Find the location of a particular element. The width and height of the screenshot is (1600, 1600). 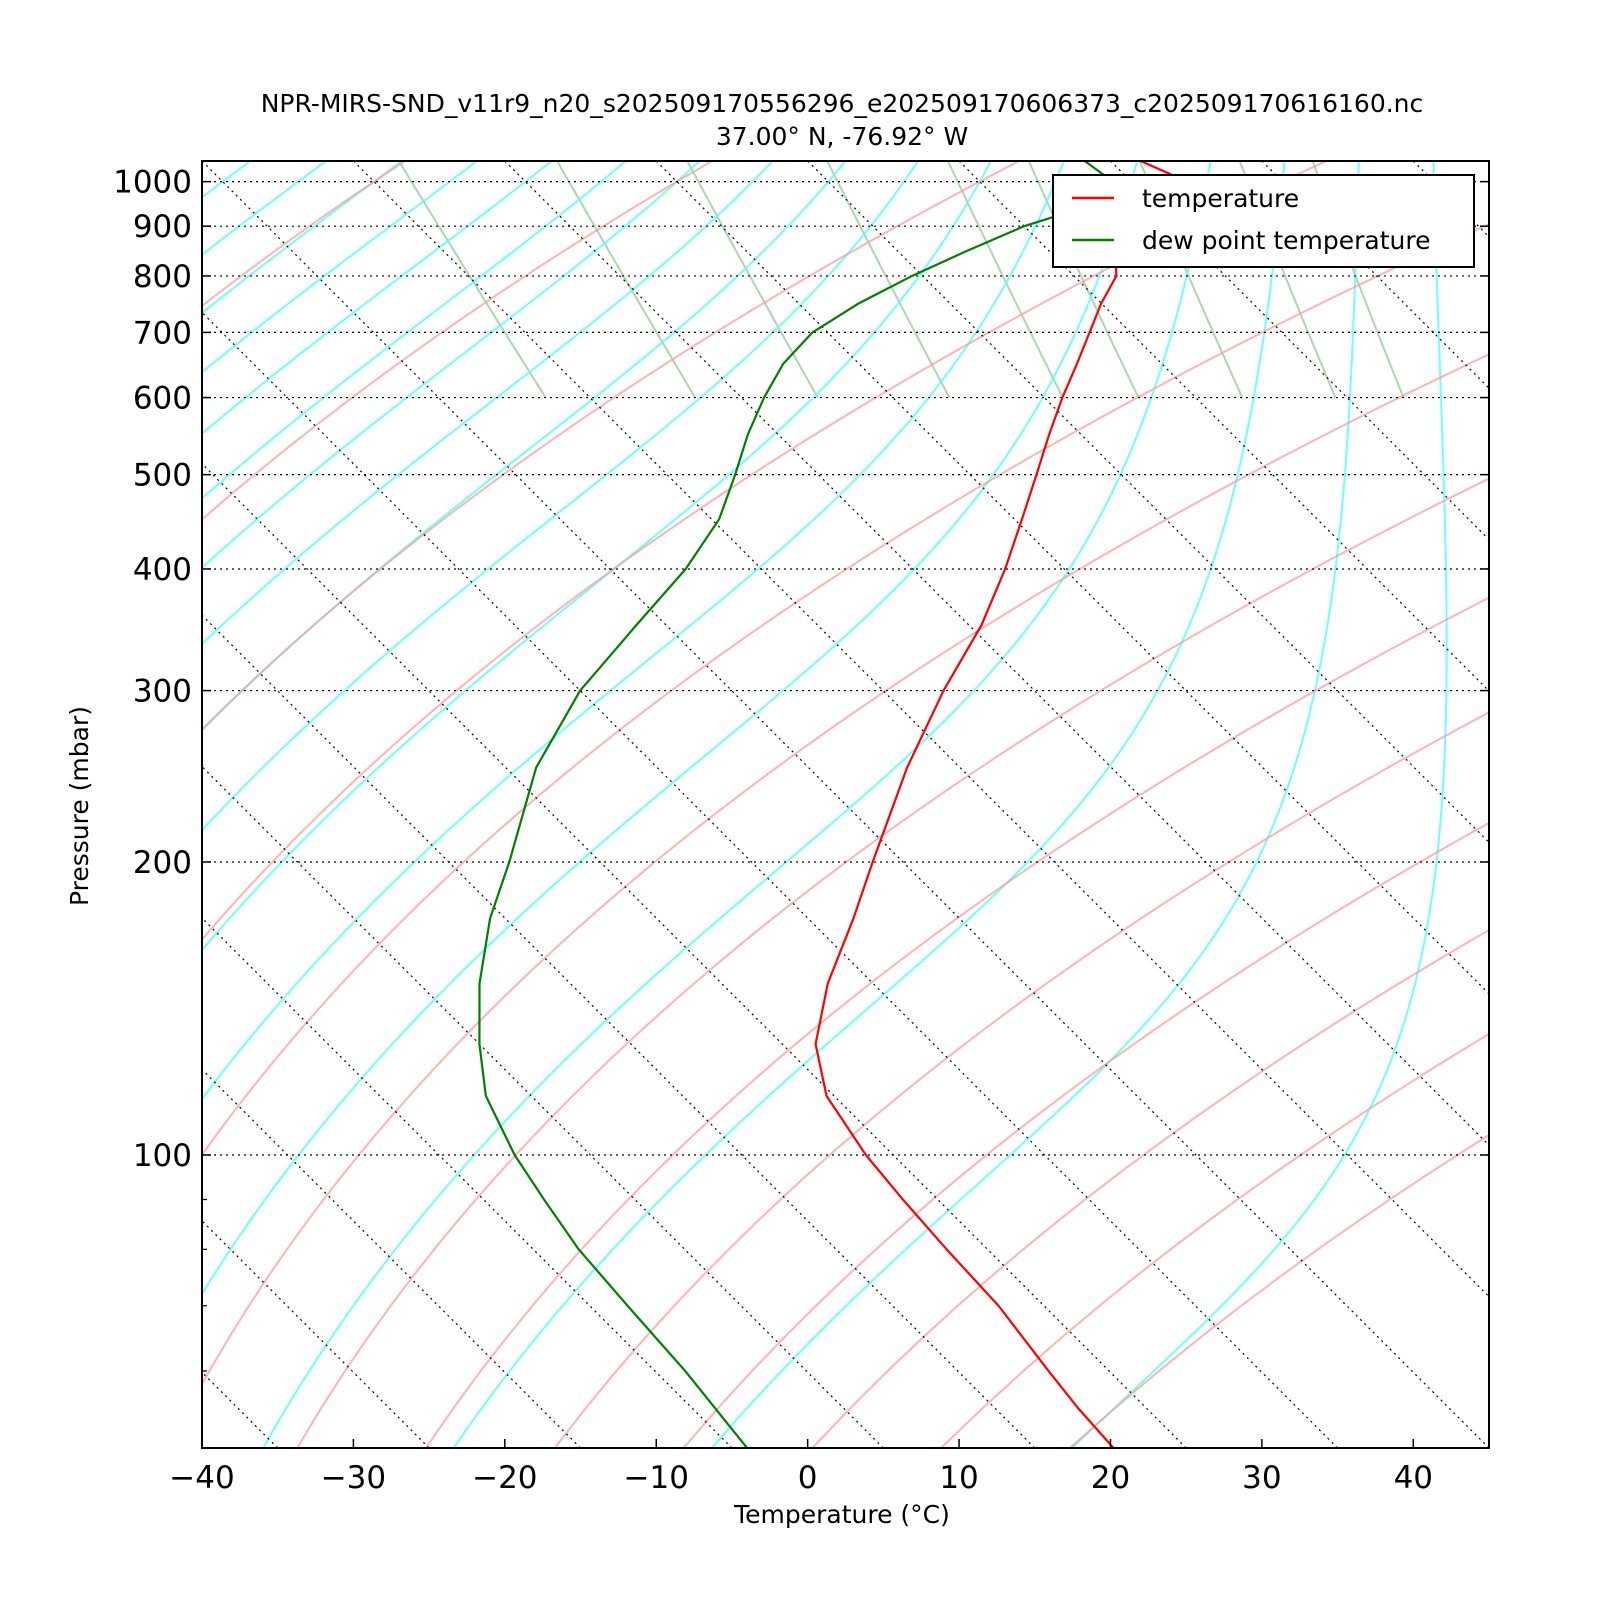

y-tick-label: 900 is located at coordinates (162, 227).